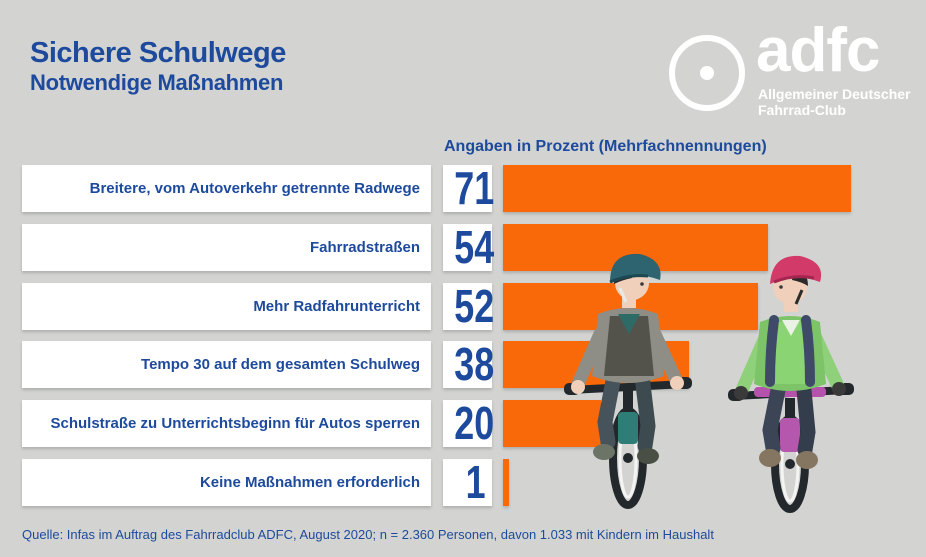 The width and height of the screenshot is (926, 557). I want to click on value-box: 54, so click(469, 246).